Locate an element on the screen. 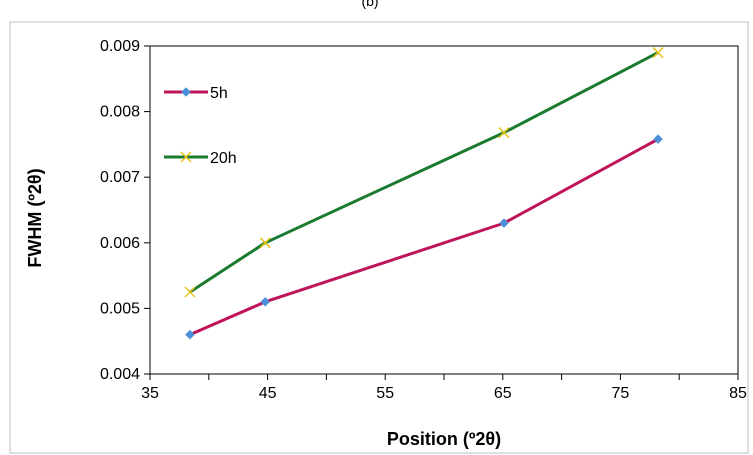  x-tick-label: 75 is located at coordinates (621, 393).